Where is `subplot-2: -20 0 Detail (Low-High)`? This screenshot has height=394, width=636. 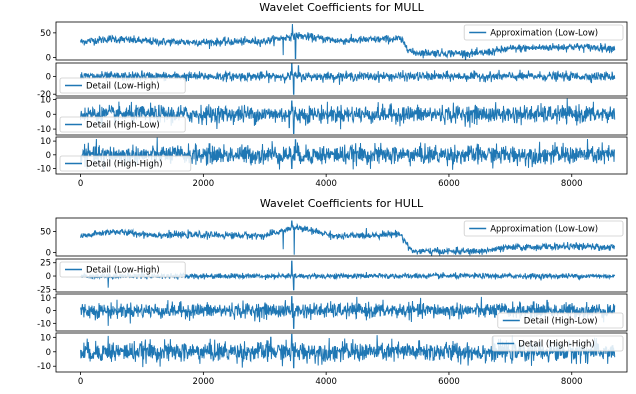 subplot-2: -20 0 Detail (Low-High) is located at coordinates (332, 81).